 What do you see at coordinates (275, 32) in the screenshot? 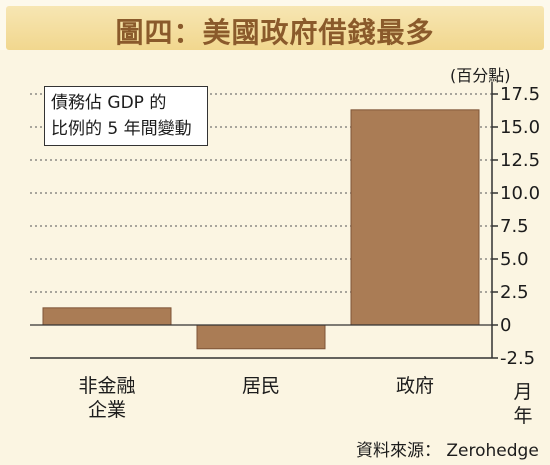
I see `chart-title: 圖四：美國政府借錢最多` at bounding box center [275, 32].